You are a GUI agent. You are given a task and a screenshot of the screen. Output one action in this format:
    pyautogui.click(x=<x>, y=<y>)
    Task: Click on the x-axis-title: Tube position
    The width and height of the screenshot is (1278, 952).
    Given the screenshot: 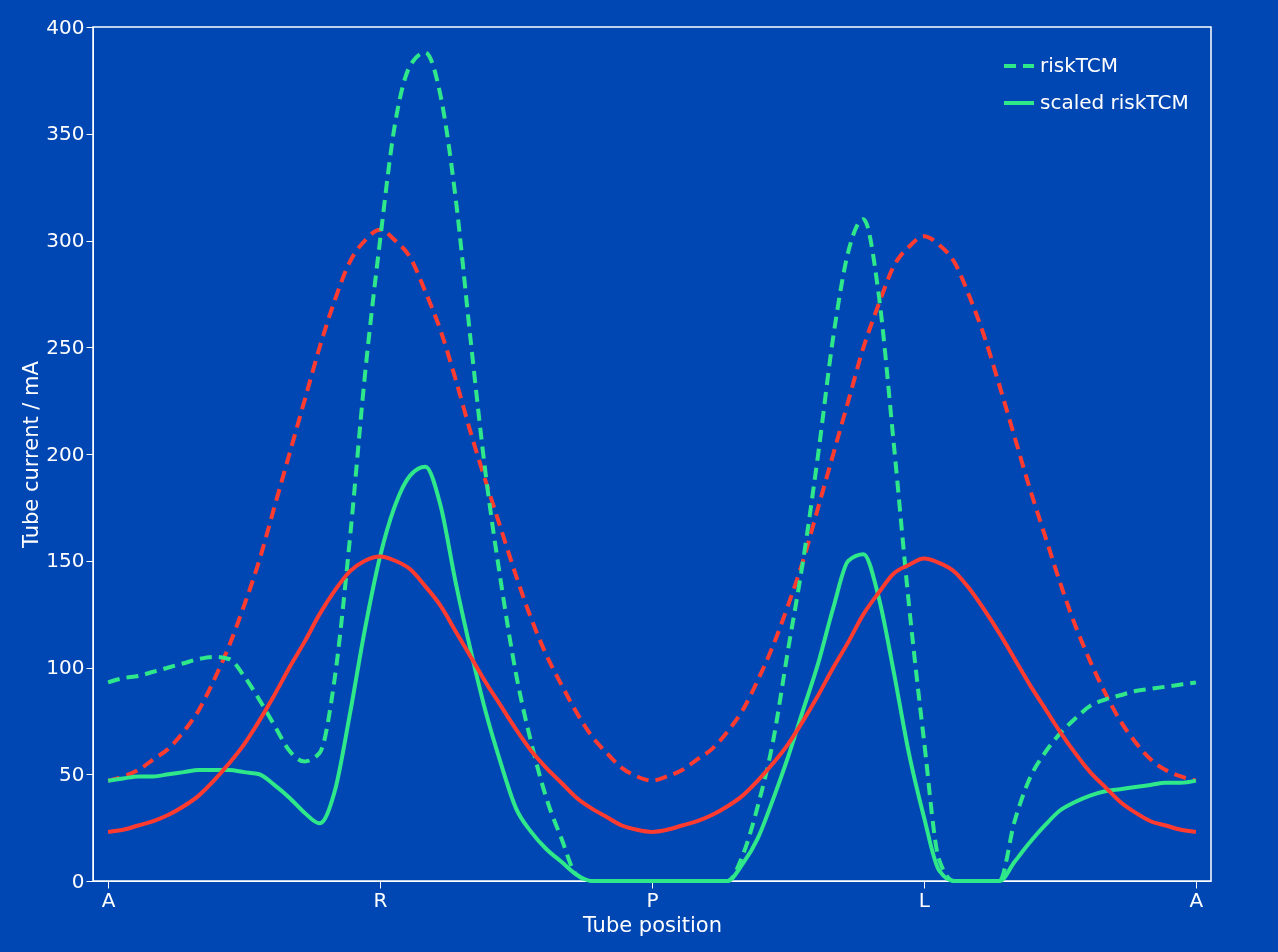 What is the action you would take?
    pyautogui.click(x=652, y=924)
    